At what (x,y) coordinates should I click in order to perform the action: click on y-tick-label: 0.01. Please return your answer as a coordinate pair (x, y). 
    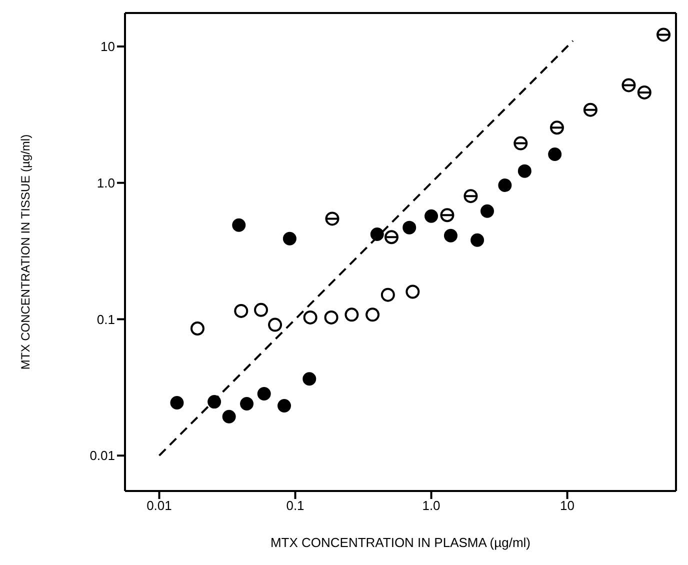
    Looking at the image, I should click on (102, 456).